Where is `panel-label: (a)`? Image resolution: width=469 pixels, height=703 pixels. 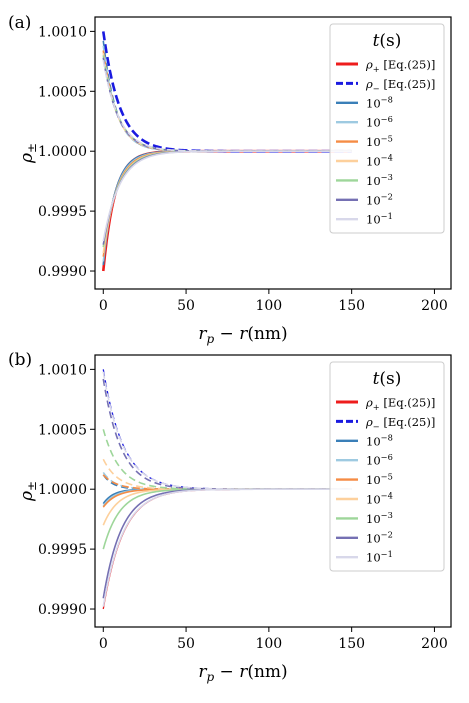 panel-label: (a) is located at coordinates (19, 23).